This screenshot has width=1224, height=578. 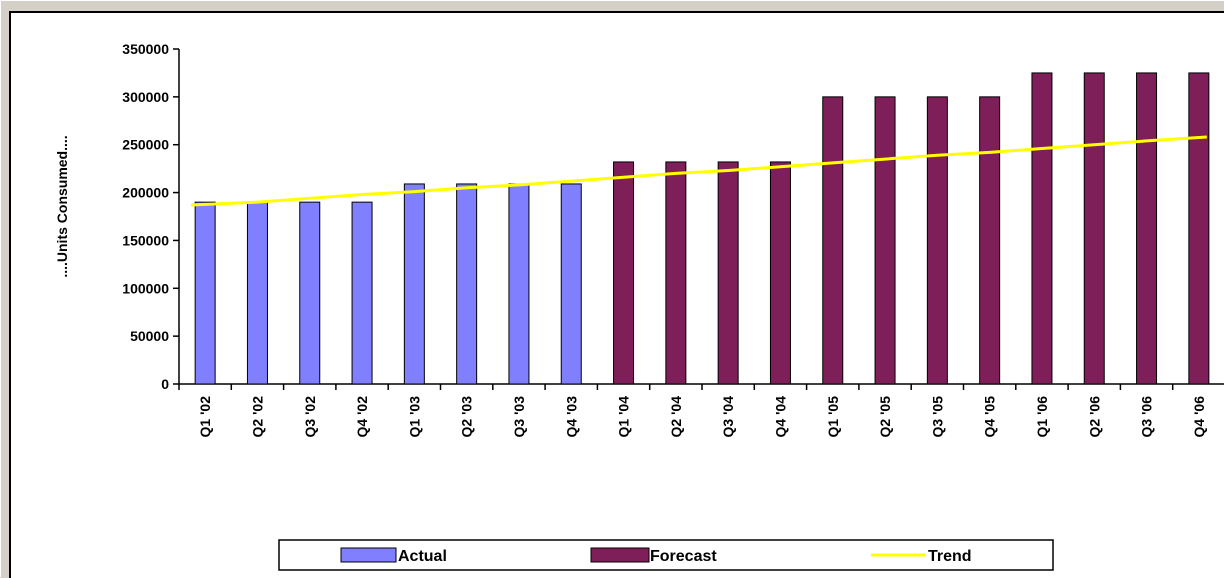 What do you see at coordinates (885, 417) in the screenshot?
I see `x-tick-label-13: Q2 '05` at bounding box center [885, 417].